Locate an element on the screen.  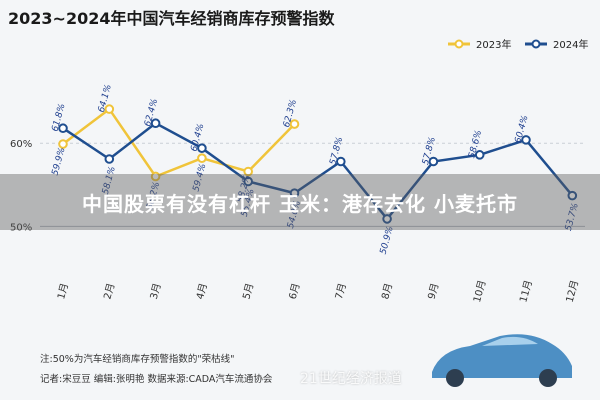
y-tick-label: 60% is located at coordinates (21, 144).